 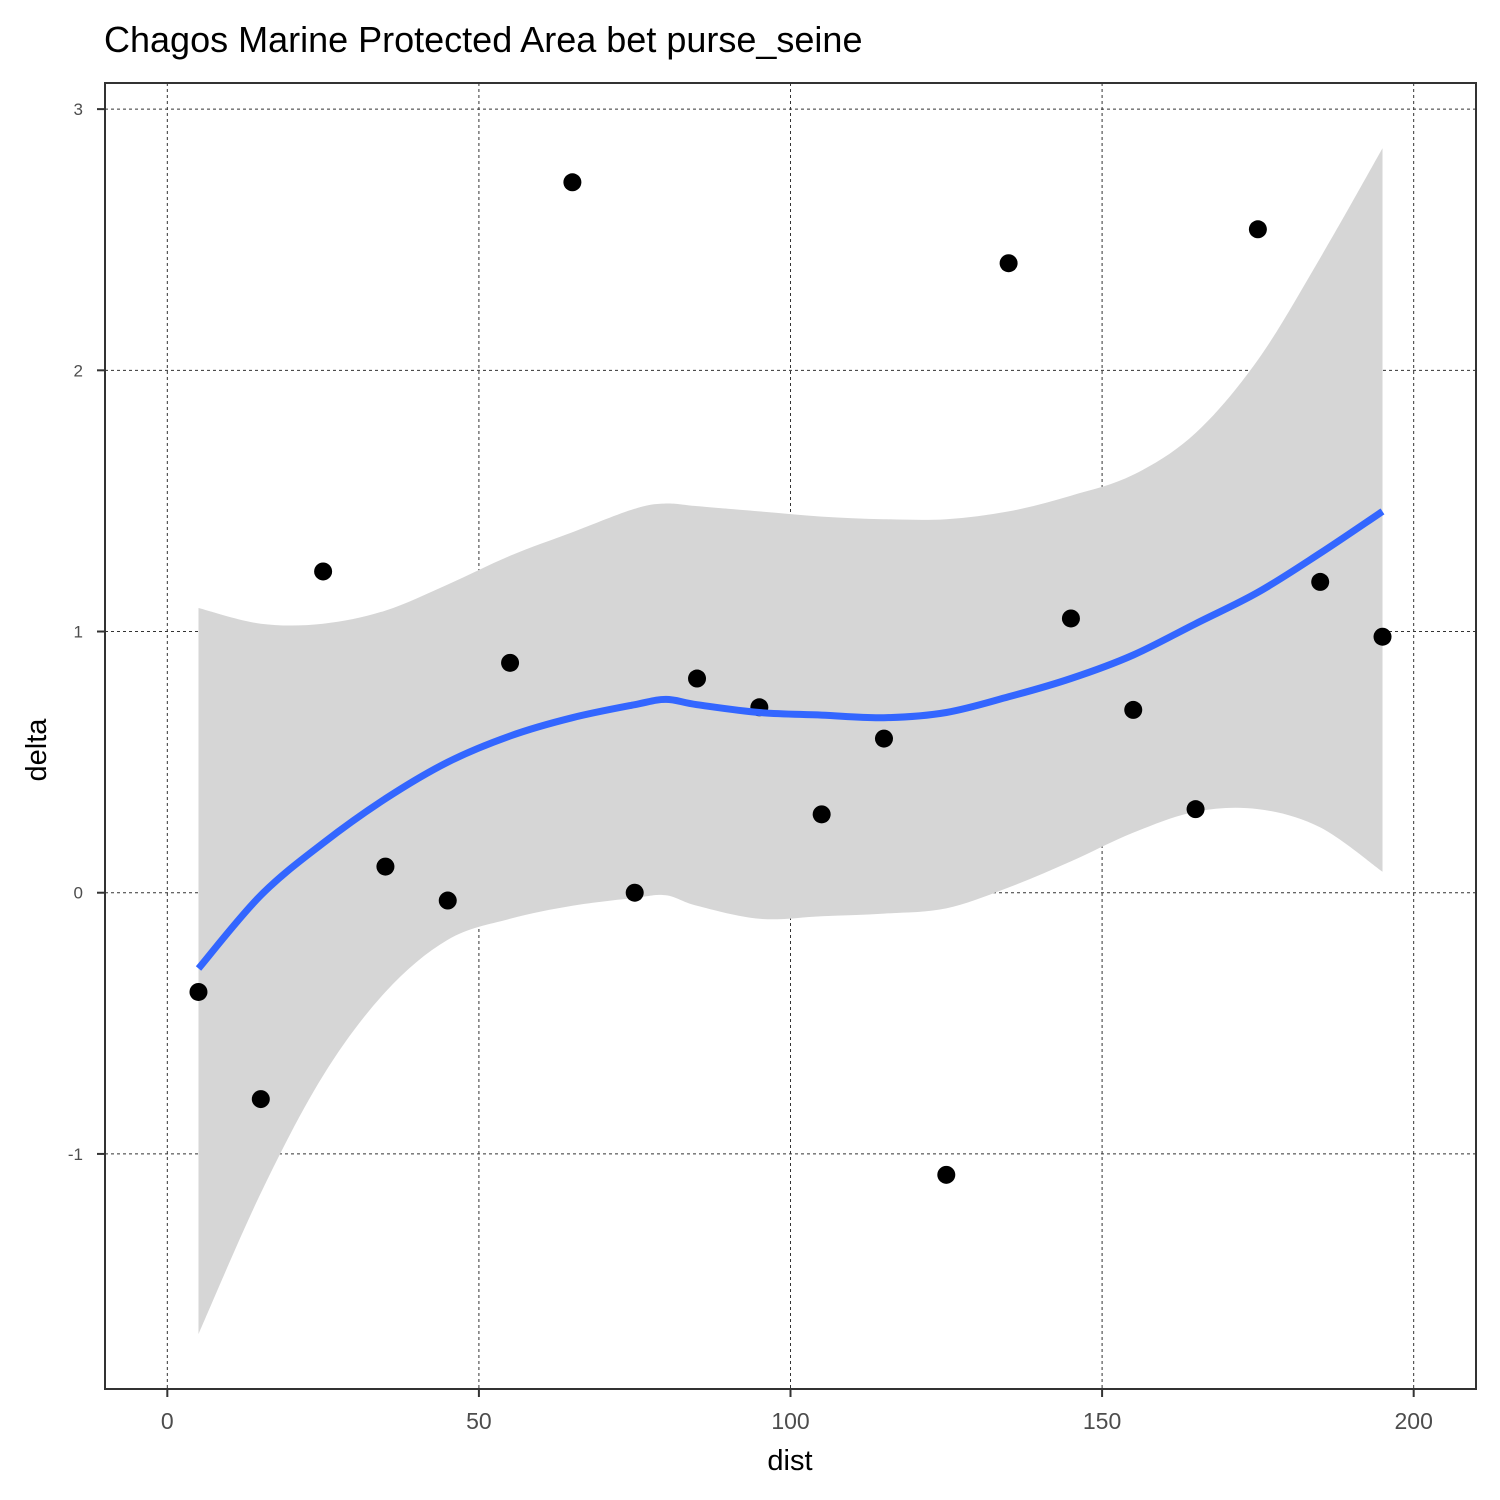 I want to click on x-tick-label: 150, so click(x=1102, y=1421).